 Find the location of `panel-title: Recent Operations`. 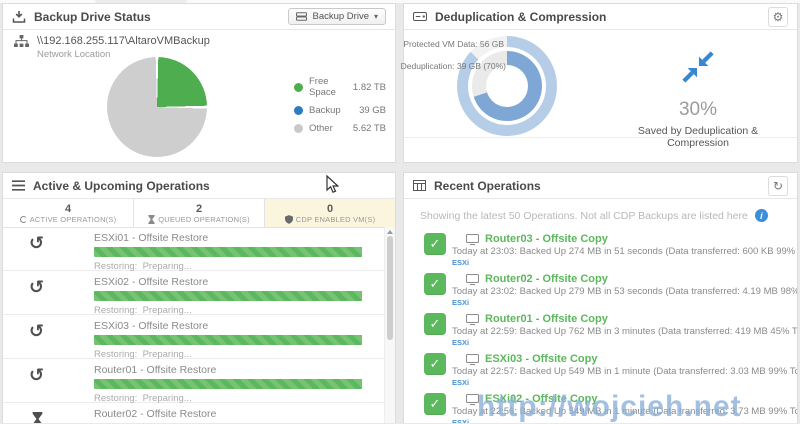

panel-title: Recent Operations is located at coordinates (487, 185).